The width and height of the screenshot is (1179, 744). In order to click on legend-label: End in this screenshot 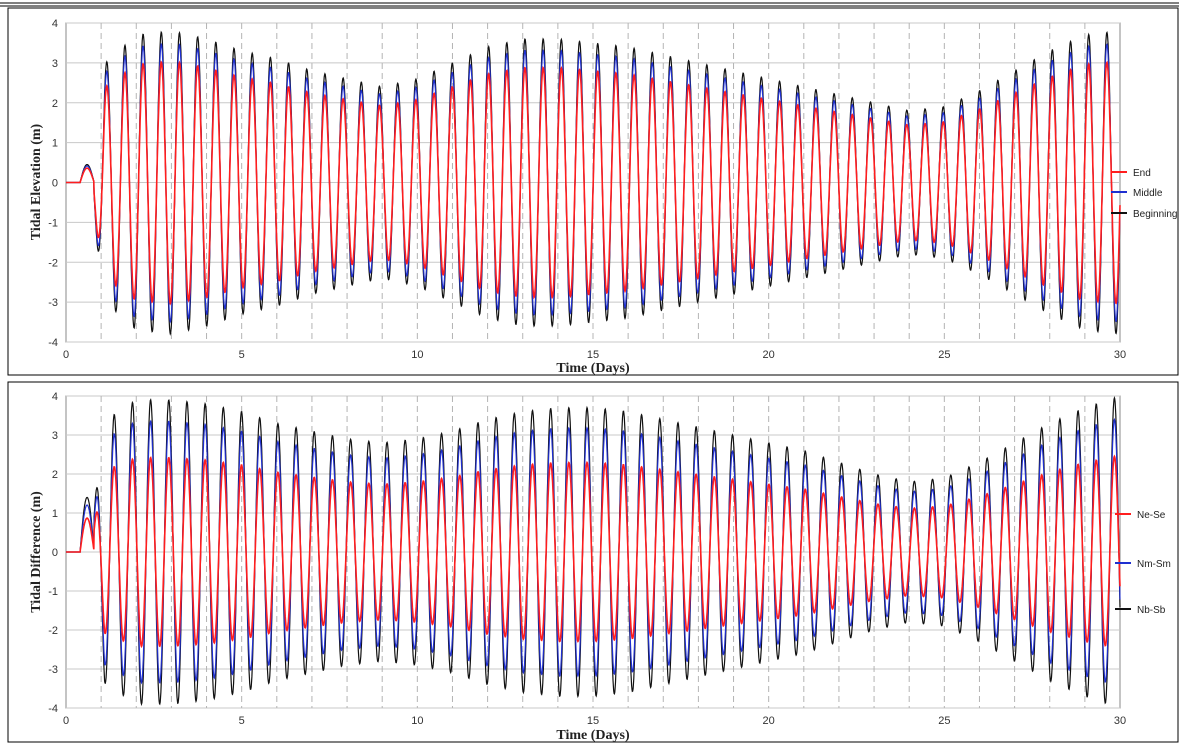, I will do `click(1142, 173)`.